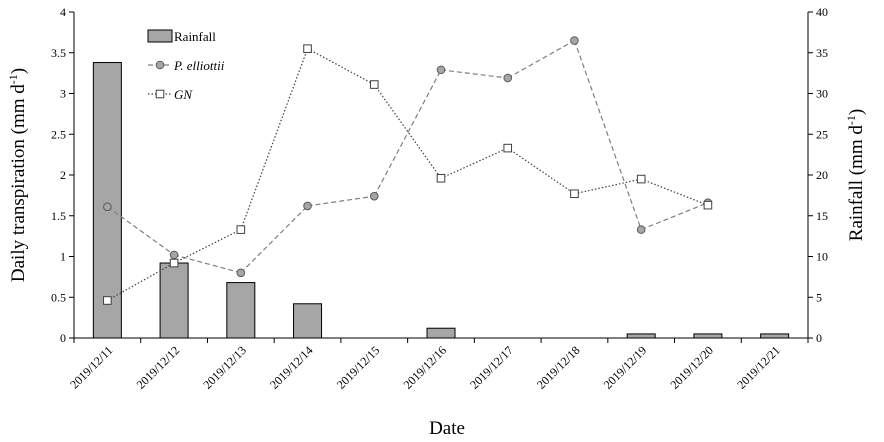 This screenshot has width=884, height=442. What do you see at coordinates (199, 65) in the screenshot?
I see `legend-p-elliottii-label: P. elliottii` at bounding box center [199, 65].